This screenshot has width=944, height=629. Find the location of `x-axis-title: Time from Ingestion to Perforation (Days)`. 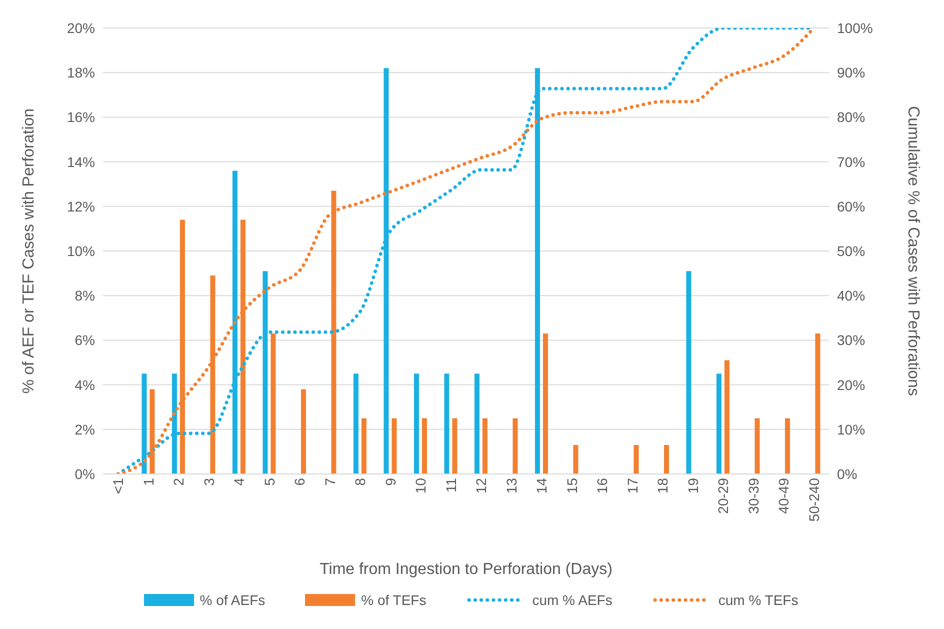

x-axis-title: Time from Ingestion to Perforation (Days) is located at coordinates (466, 569).